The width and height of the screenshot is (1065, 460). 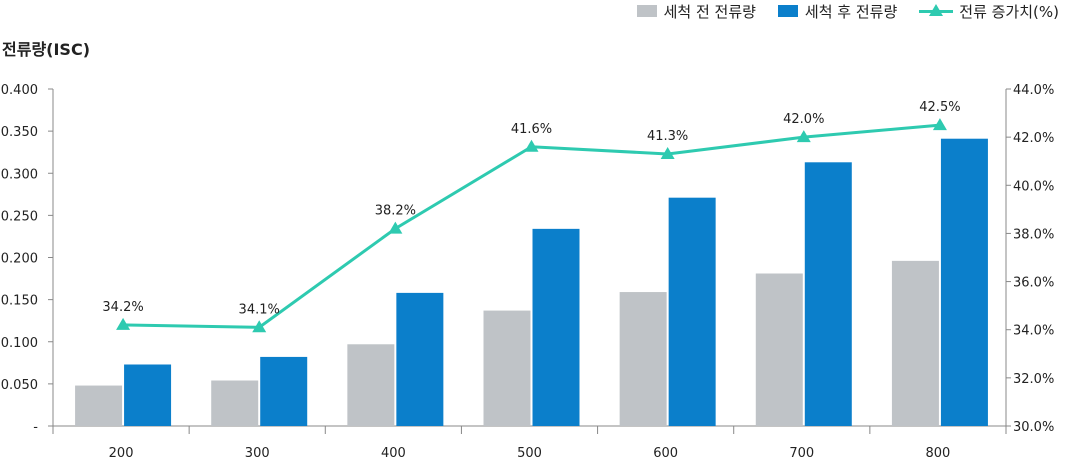 What do you see at coordinates (1033, 234) in the screenshot?
I see `y-tick-label-right: 38.0%` at bounding box center [1033, 234].